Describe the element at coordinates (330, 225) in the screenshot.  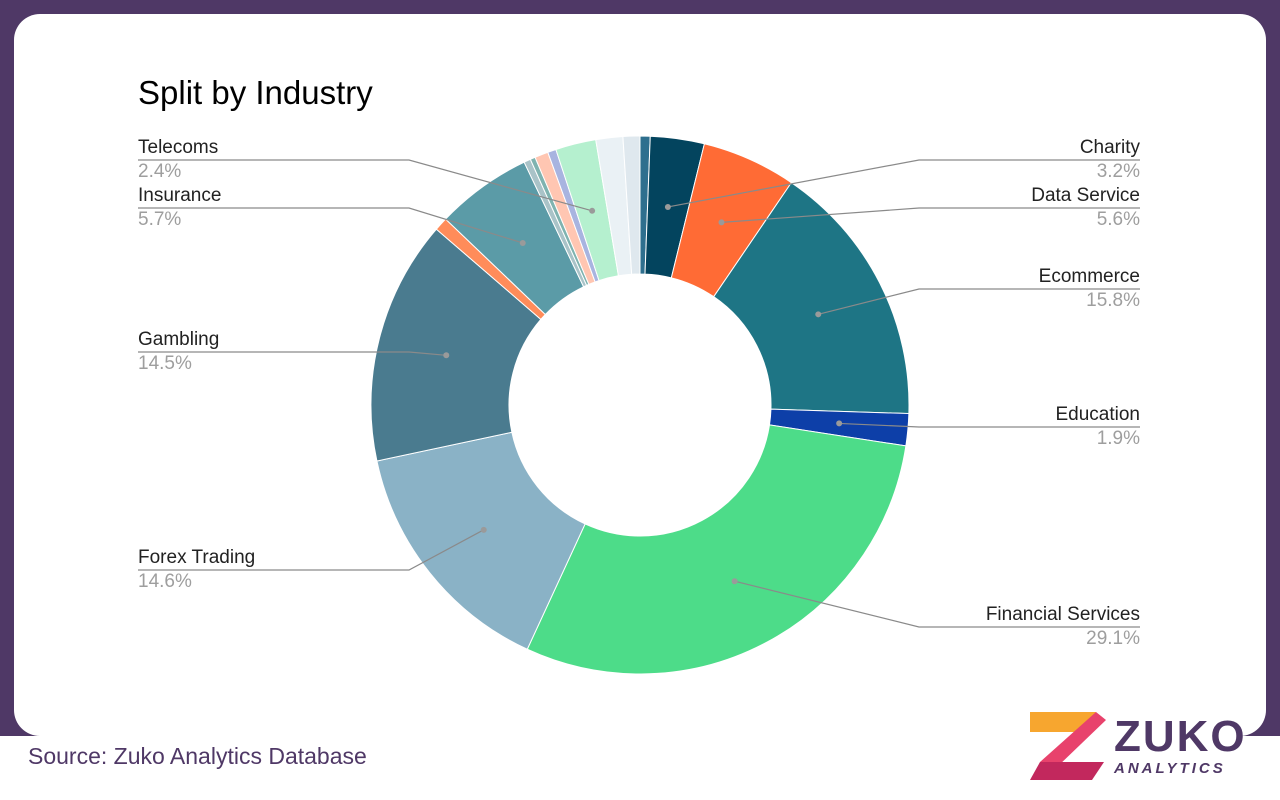
I see `leader-line-insurance` at that location.